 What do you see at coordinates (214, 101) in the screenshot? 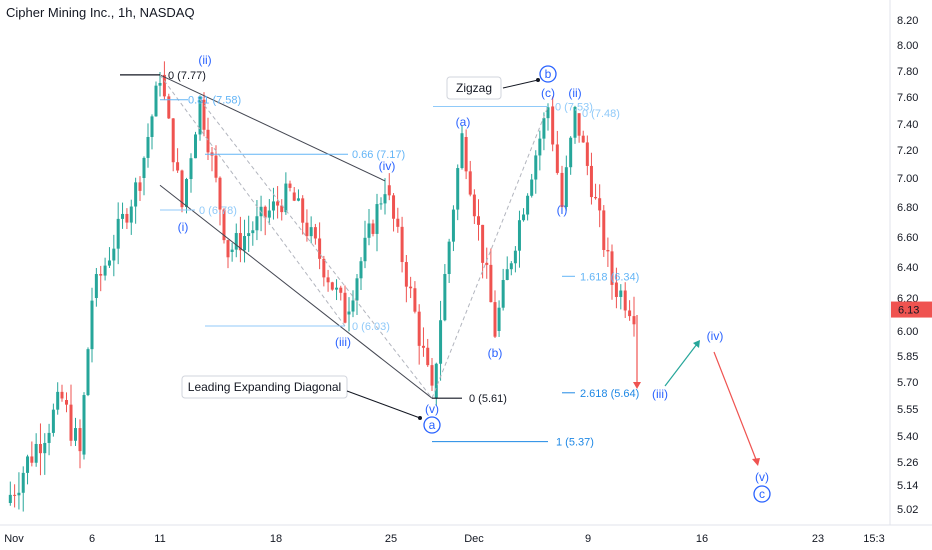
I see `fib-level-label: 0.81 (7.58)` at bounding box center [214, 101].